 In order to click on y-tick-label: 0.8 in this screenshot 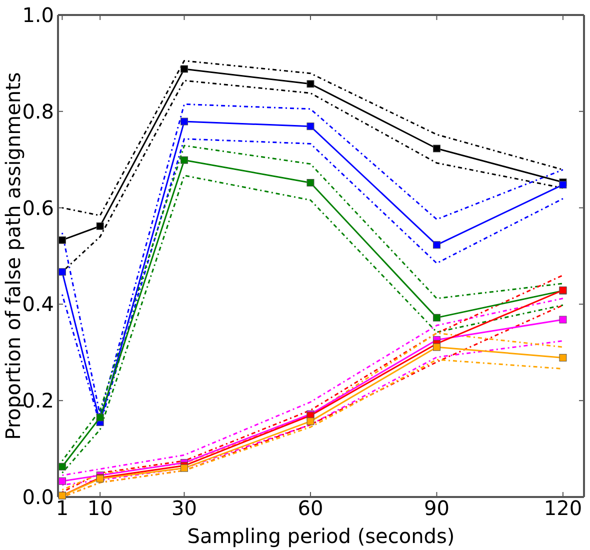, I will do `click(38, 111)`.